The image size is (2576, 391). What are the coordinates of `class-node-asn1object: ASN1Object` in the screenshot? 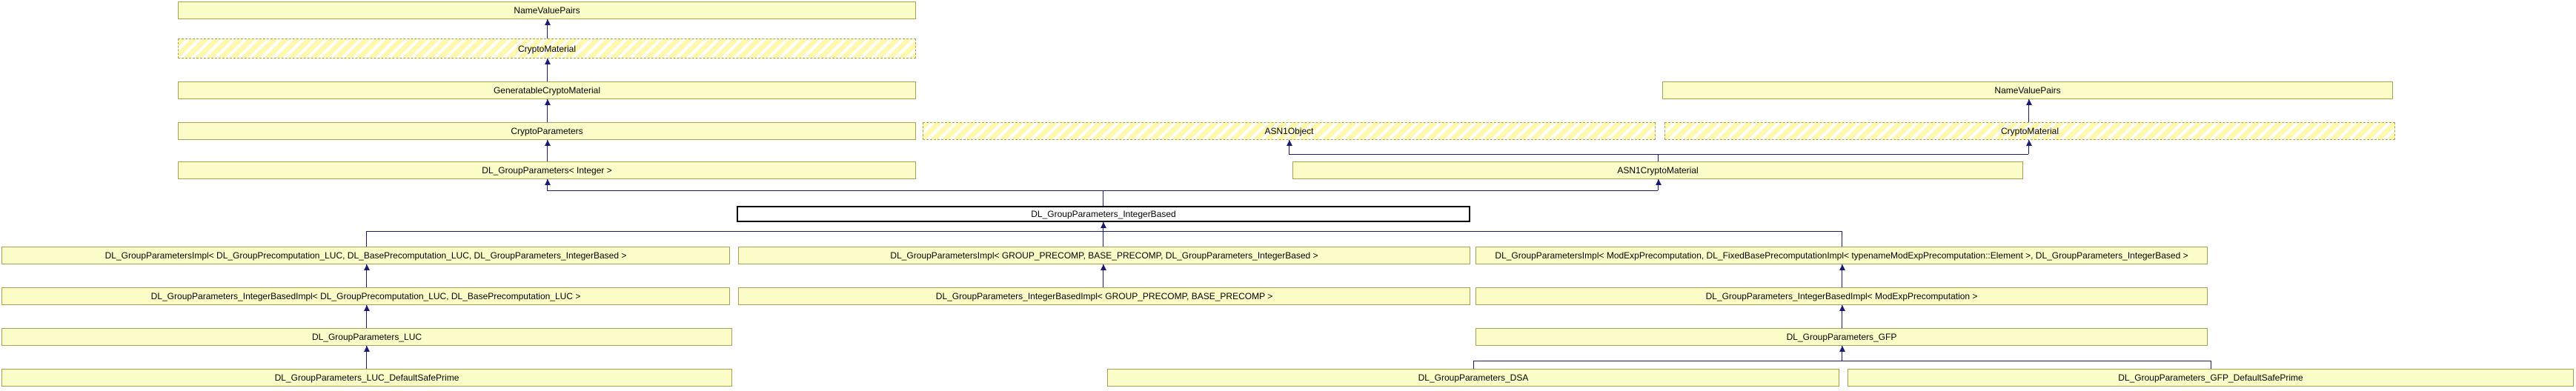 It's located at (1289, 131).